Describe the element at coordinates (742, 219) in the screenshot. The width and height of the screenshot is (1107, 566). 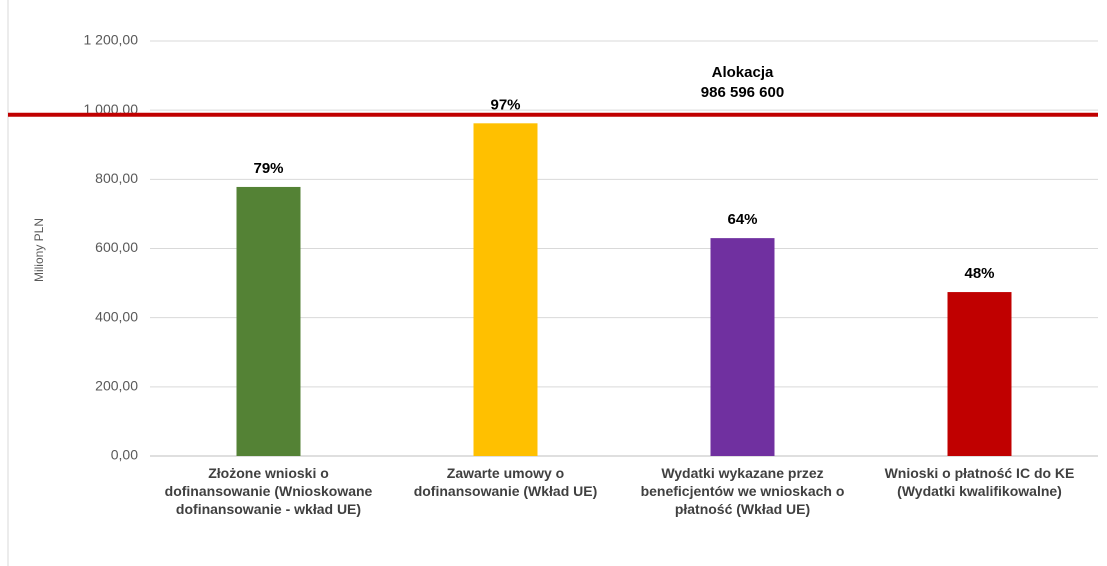
I see `data-label: 64%` at that location.